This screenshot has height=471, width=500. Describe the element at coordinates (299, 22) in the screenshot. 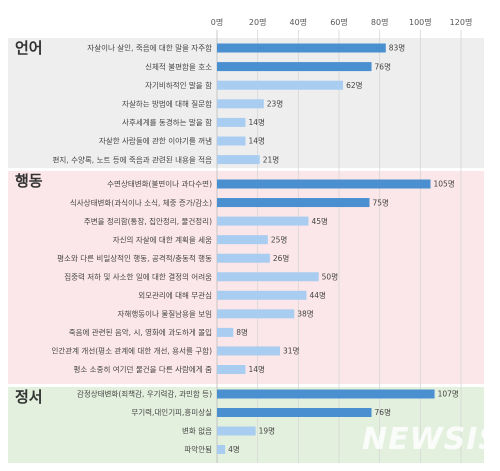

I see `x-tick-label: 40명` at that location.